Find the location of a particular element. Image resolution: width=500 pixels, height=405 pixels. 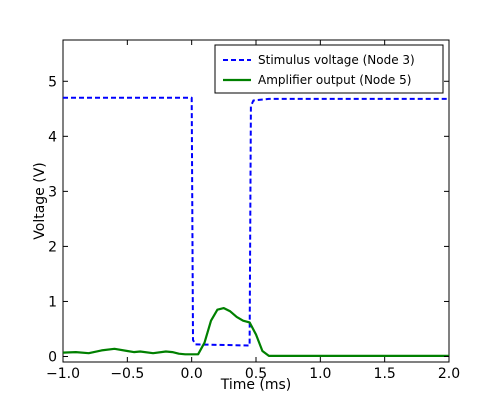

y-tick-label: 2 is located at coordinates (52, 247).